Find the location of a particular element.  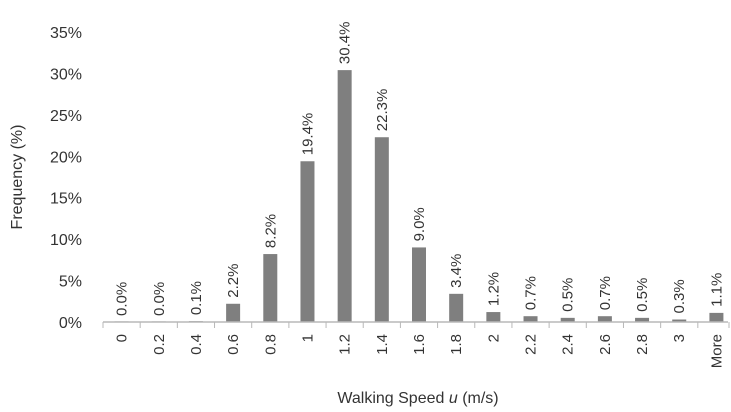

x-tick-label: 0 is located at coordinates (122, 338).